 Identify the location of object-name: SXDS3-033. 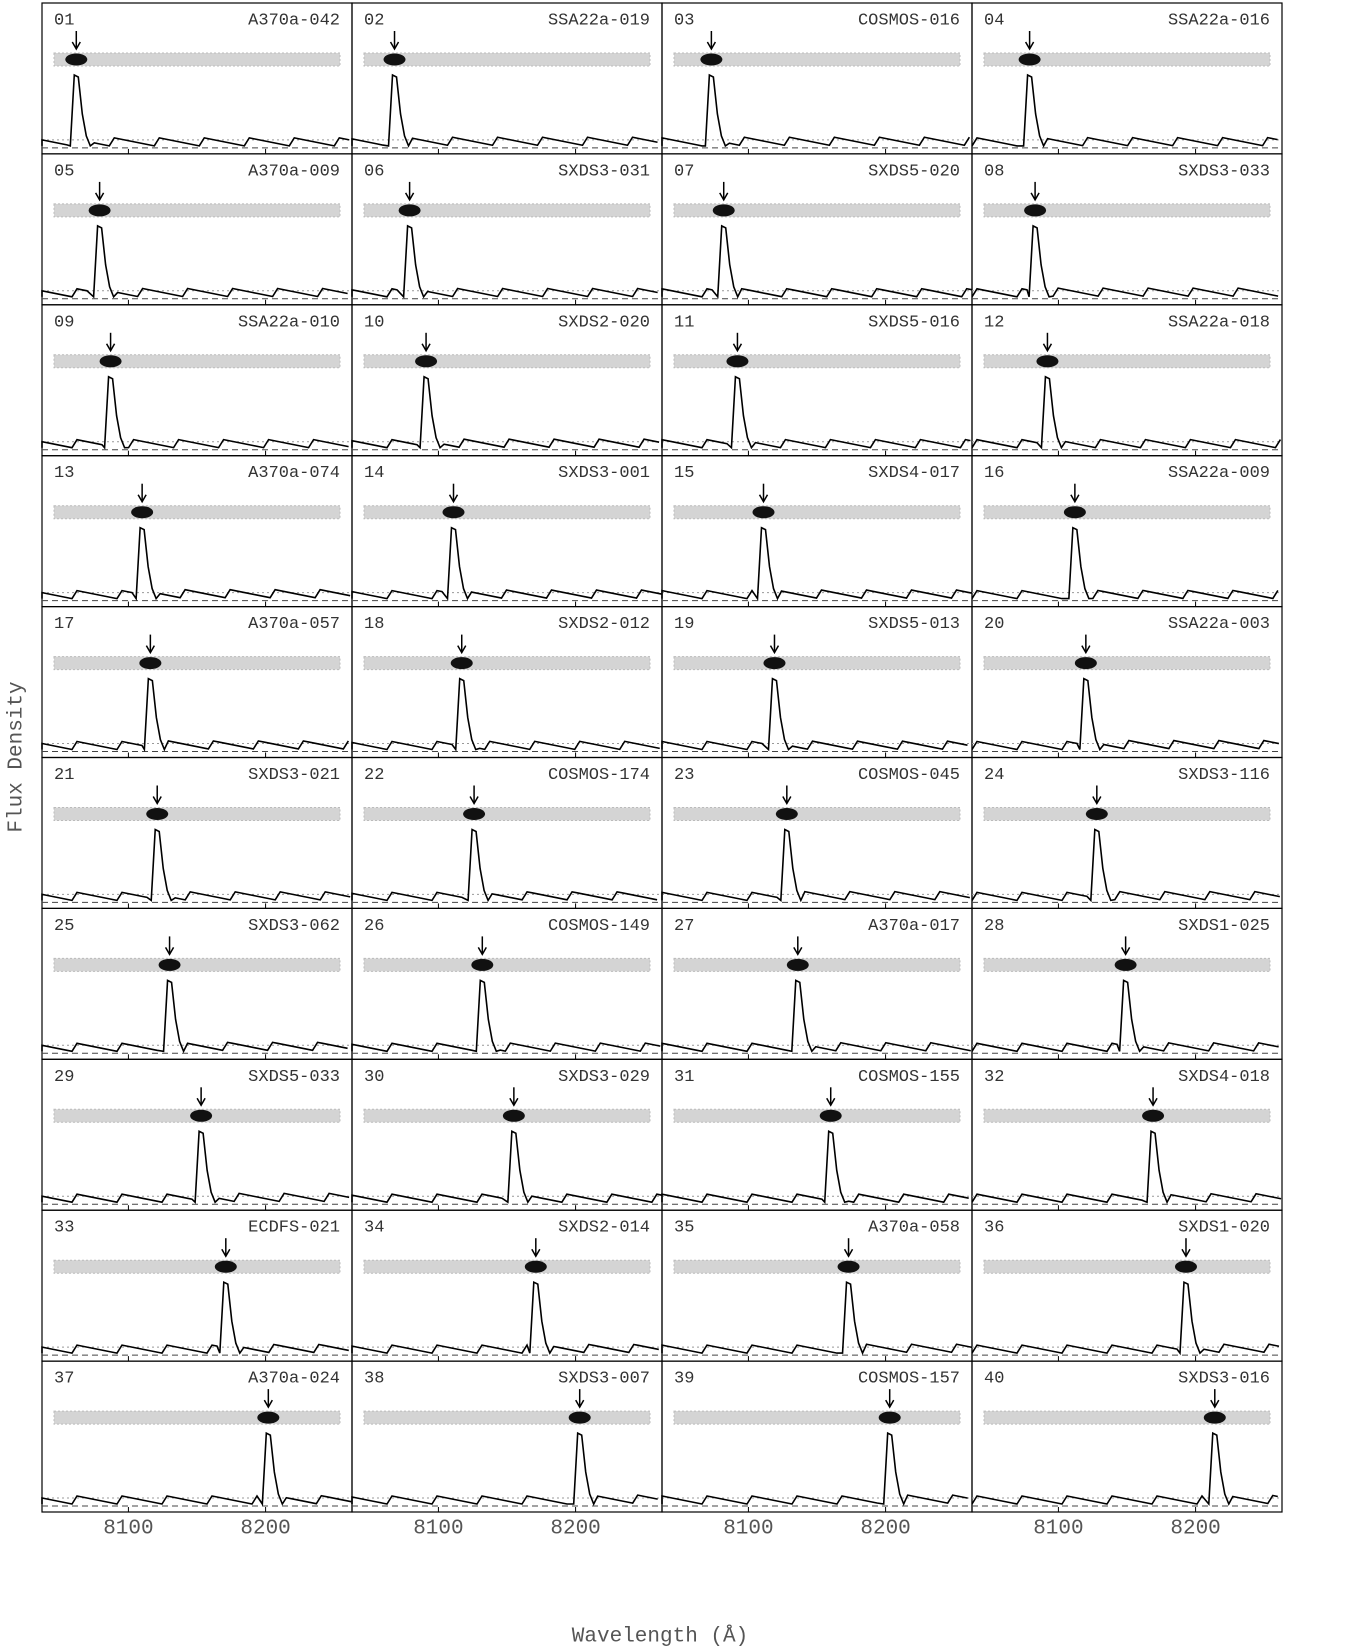
(1224, 171).